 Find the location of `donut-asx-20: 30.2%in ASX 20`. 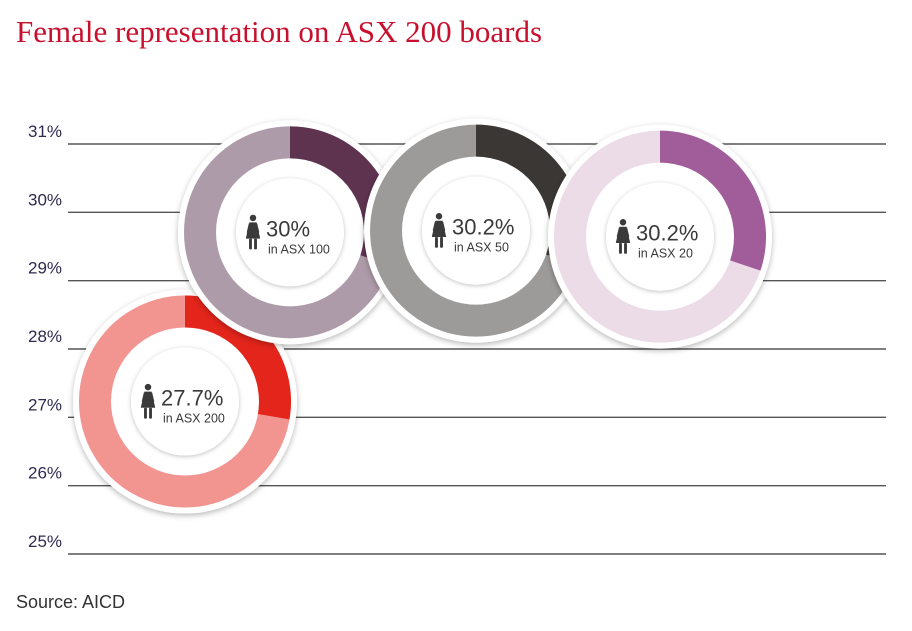

donut-asx-20: 30.2%in ASX 20 is located at coordinates (660, 236).